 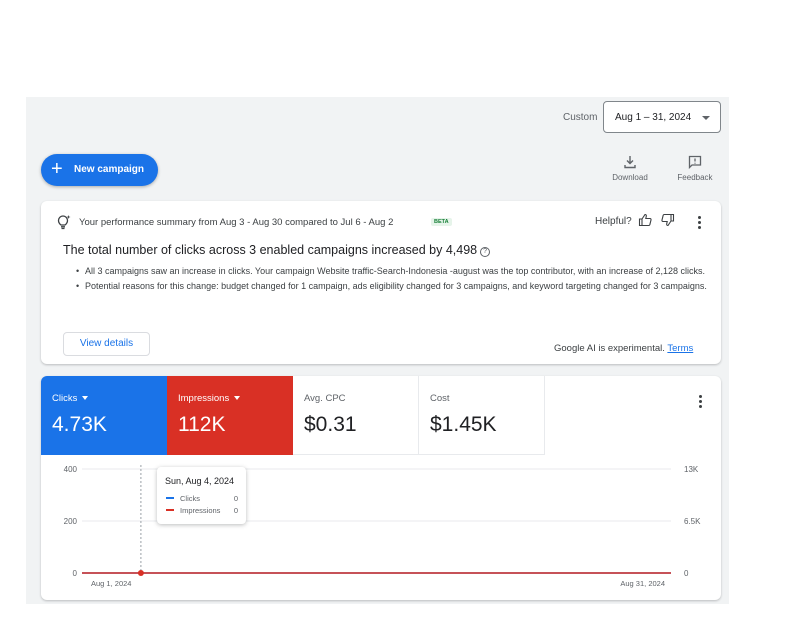 I want to click on lightbulb-sparkle-icon, so click(x=64, y=222).